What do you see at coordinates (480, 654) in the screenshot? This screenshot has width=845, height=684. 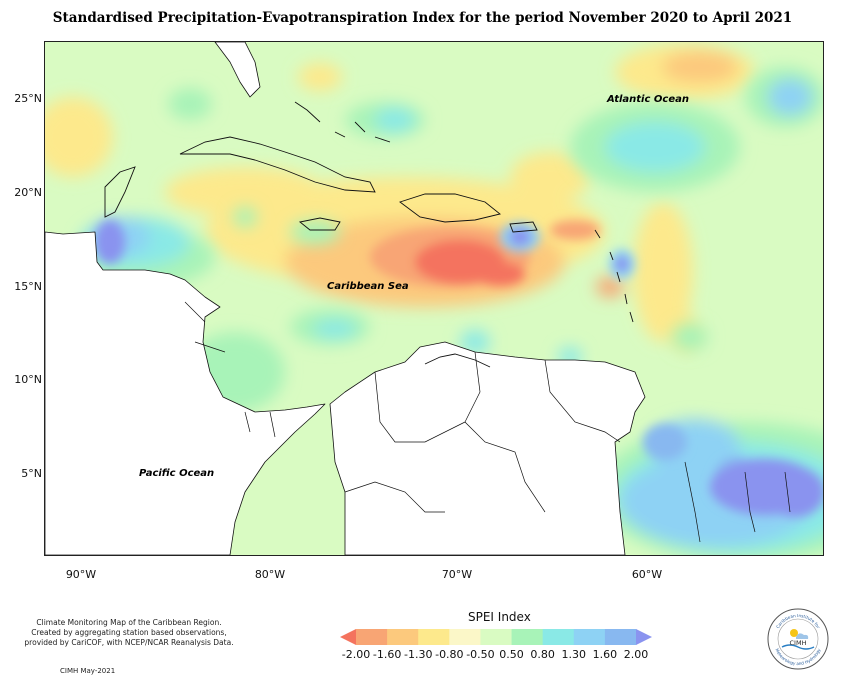 I see `legend-tick: -0.50` at bounding box center [480, 654].